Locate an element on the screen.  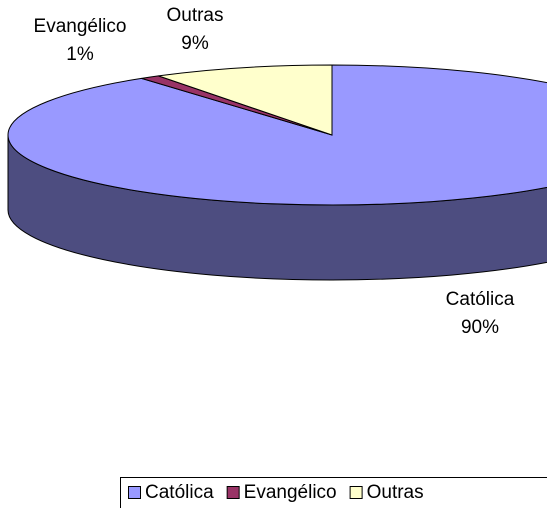
data-label-name: Católica is located at coordinates (480, 299).